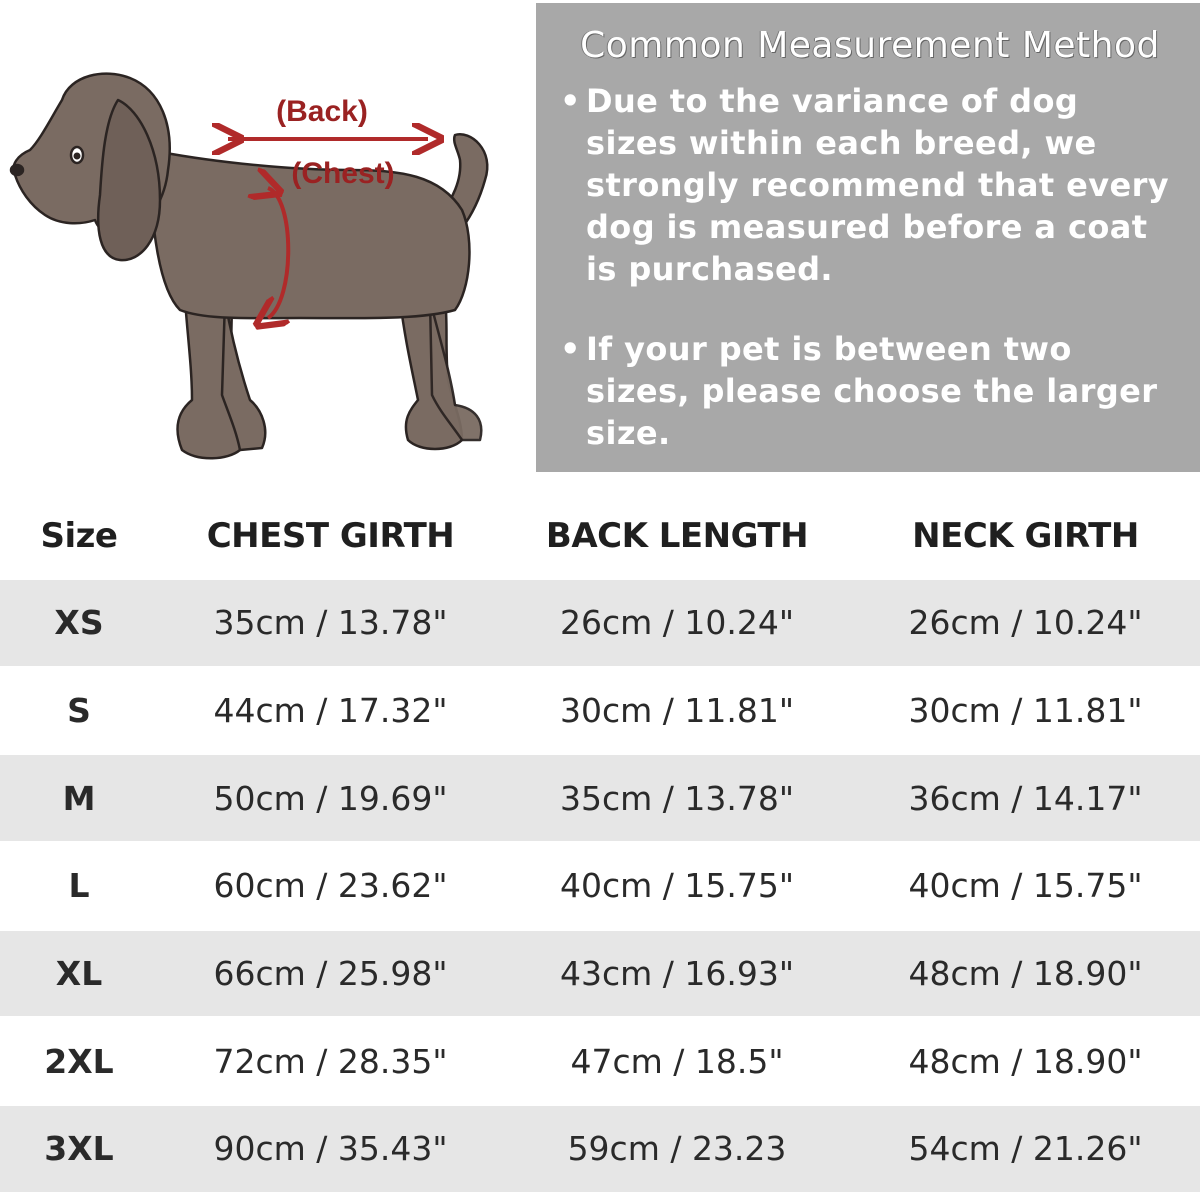 Image resolution: width=1200 pixels, height=1192 pixels. Describe the element at coordinates (330, 1061) in the screenshot. I see `chest-girth-cell: 72cm / 28.35"` at that location.